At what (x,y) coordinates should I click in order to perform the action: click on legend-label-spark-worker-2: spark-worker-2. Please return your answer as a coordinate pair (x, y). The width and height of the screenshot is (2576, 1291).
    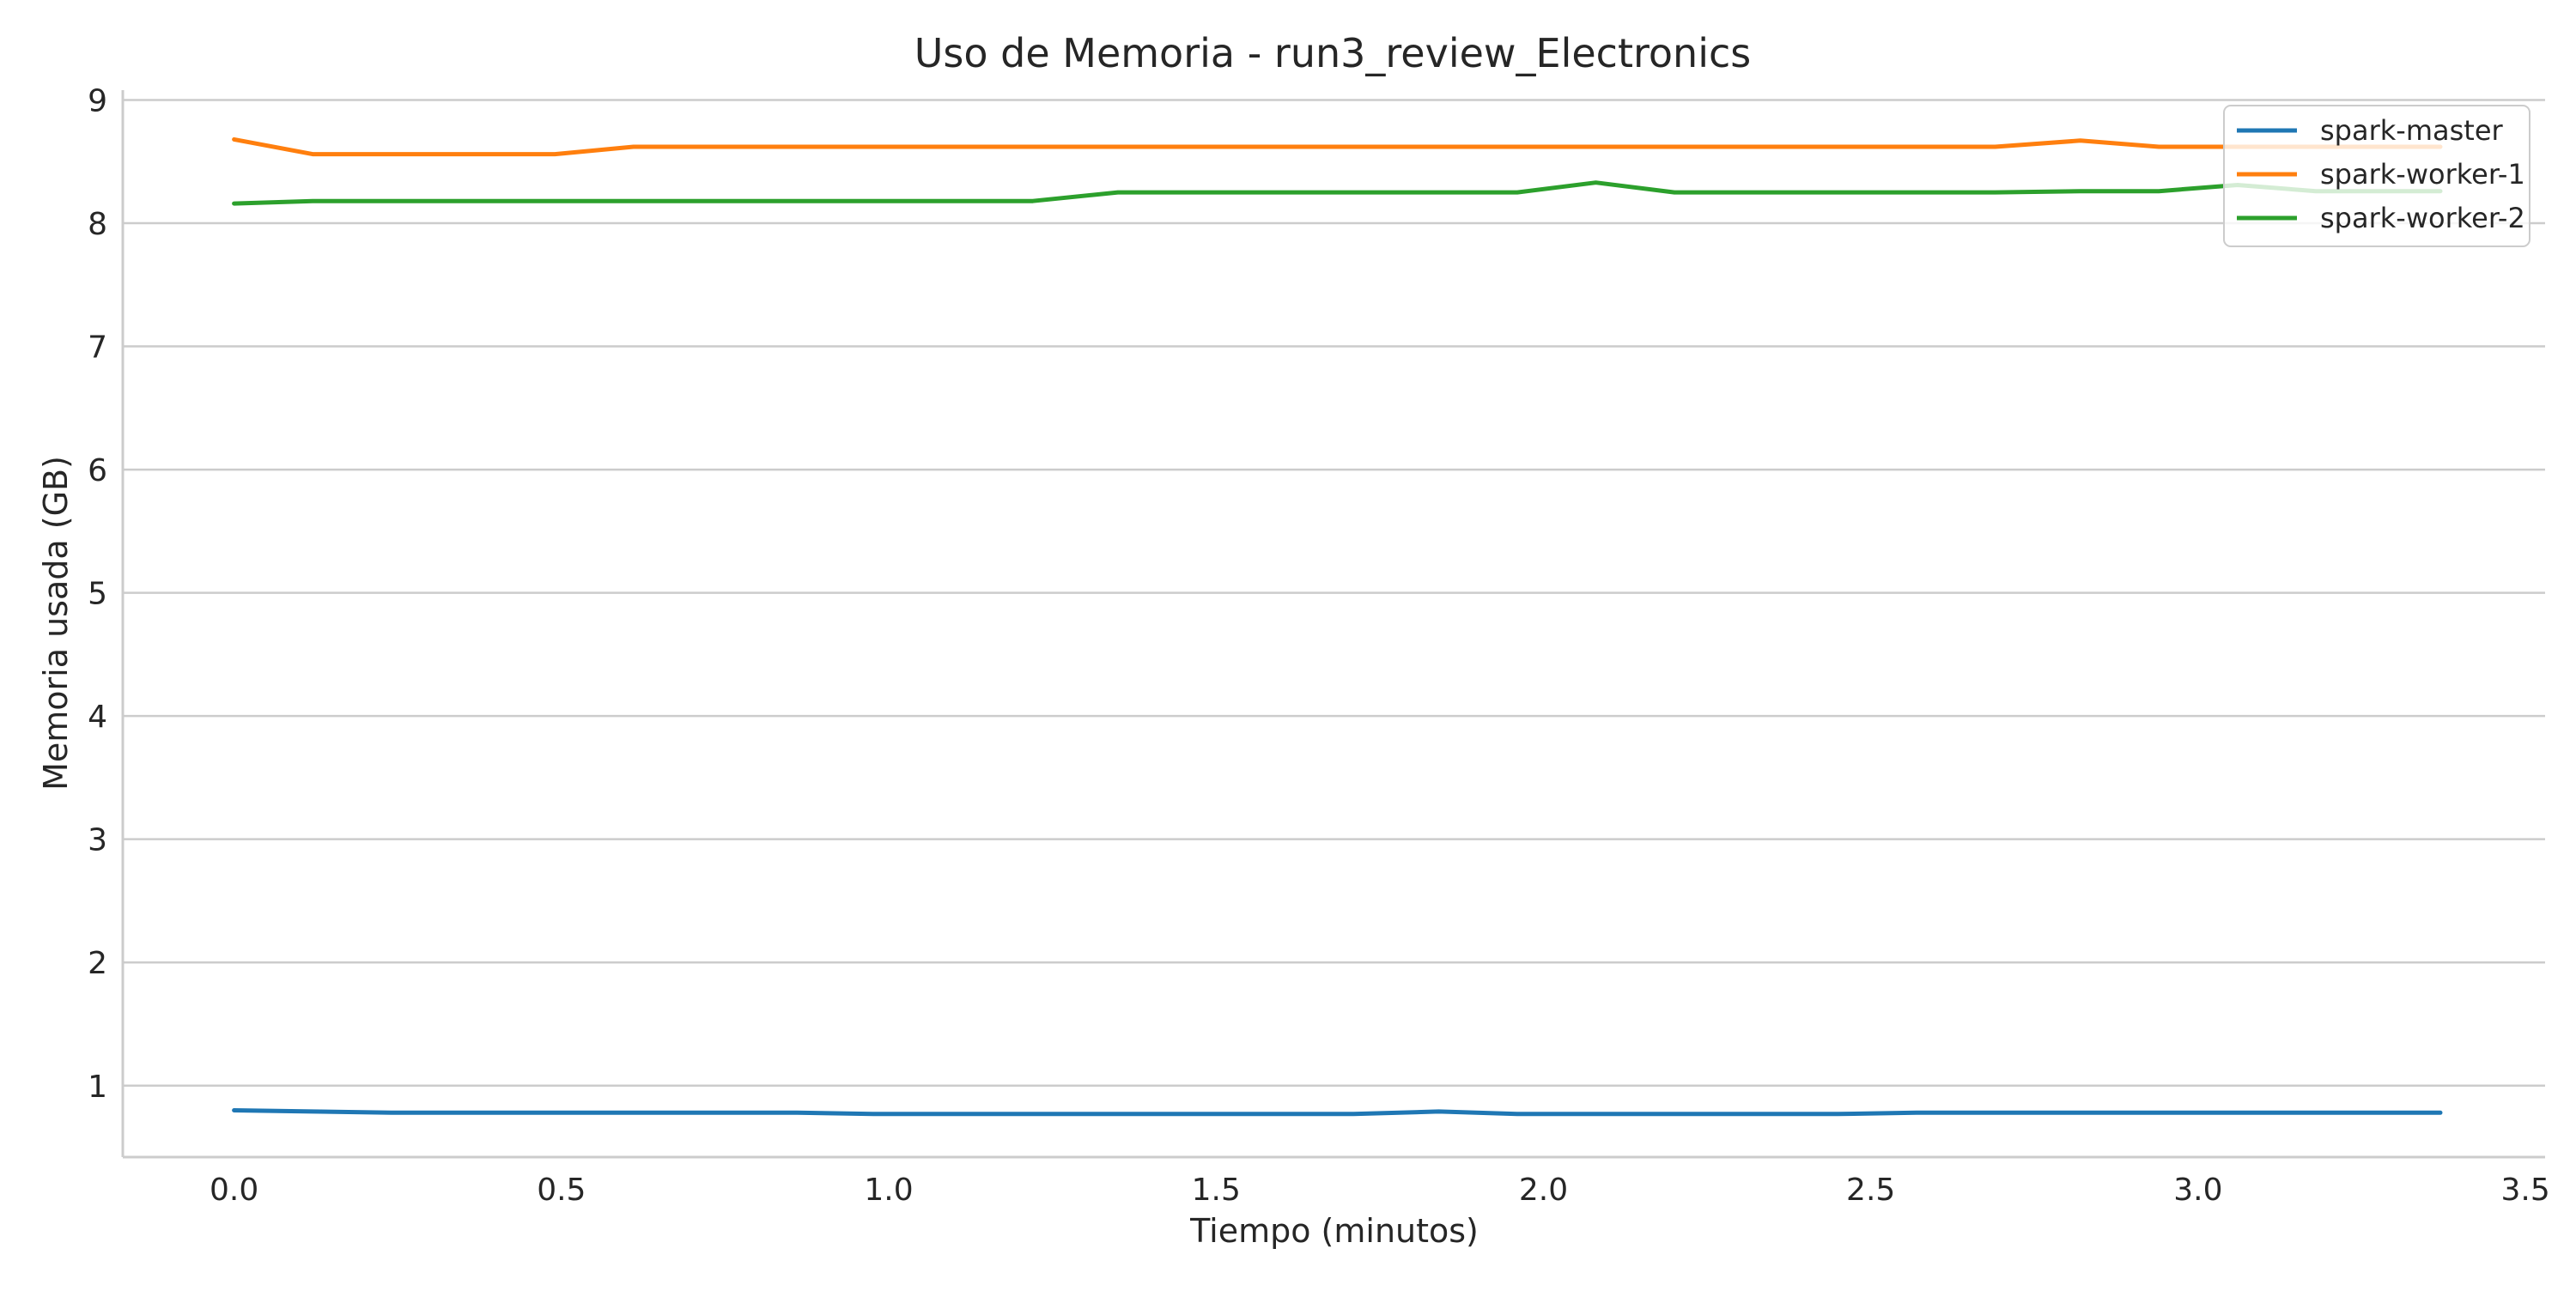
    Looking at the image, I should click on (2422, 218).